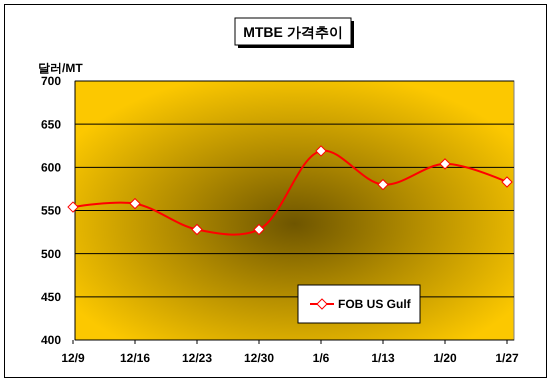 Image resolution: width=551 pixels, height=385 pixels. I want to click on chart-title: MTBE 가격추이, so click(293, 32).